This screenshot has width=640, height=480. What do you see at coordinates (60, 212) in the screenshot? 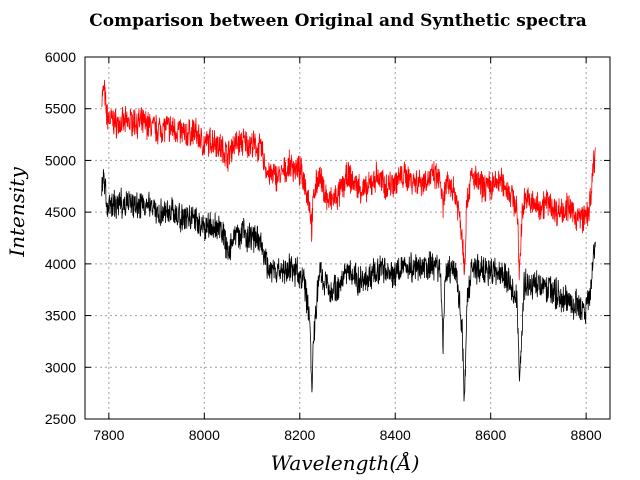
I see `y-tick-label: 4500` at bounding box center [60, 212].